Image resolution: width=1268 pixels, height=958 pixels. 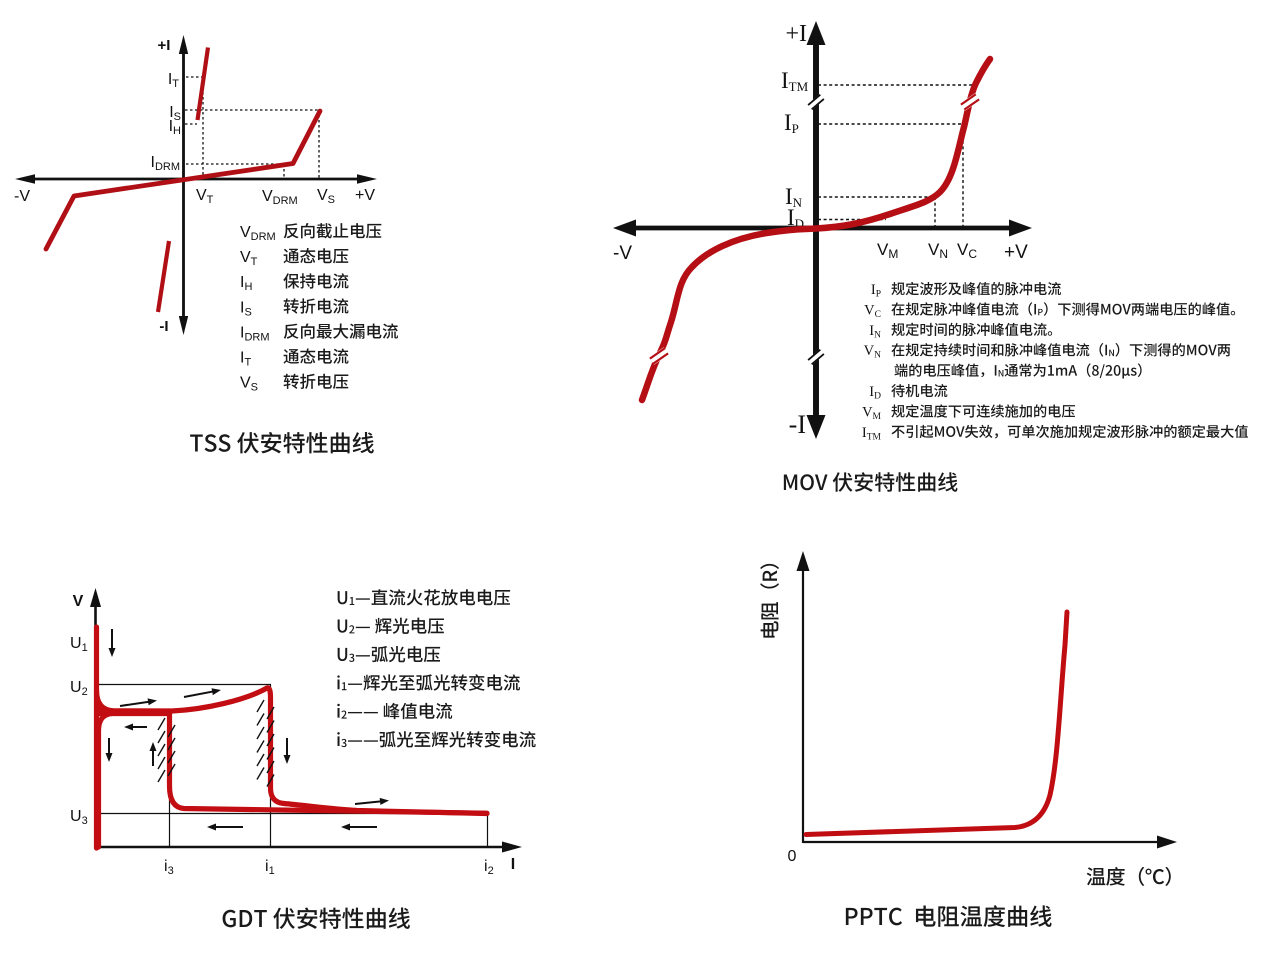 What do you see at coordinates (513, 864) in the screenshot?
I see `svg-text: I` at bounding box center [513, 864].